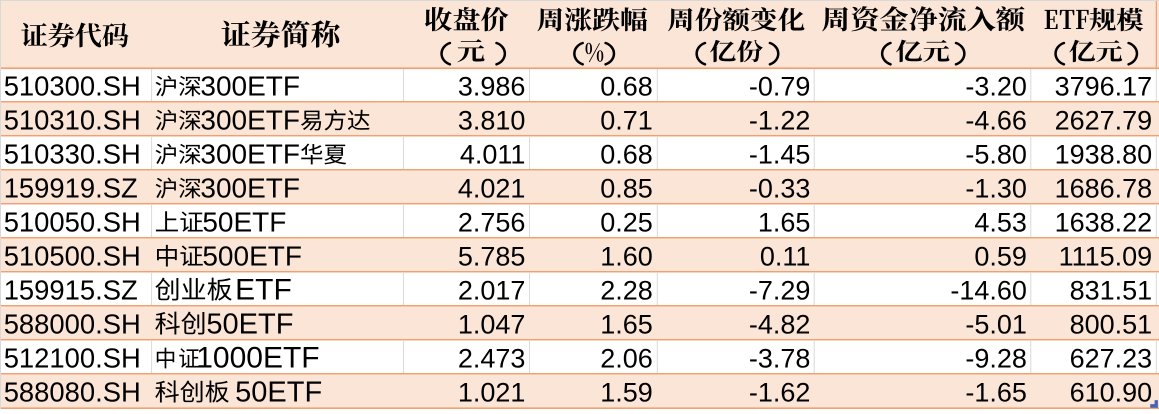 The height and width of the screenshot is (414, 1159). Describe the element at coordinates (252, 256) in the screenshot. I see `svg-text: 500ETF` at that location.